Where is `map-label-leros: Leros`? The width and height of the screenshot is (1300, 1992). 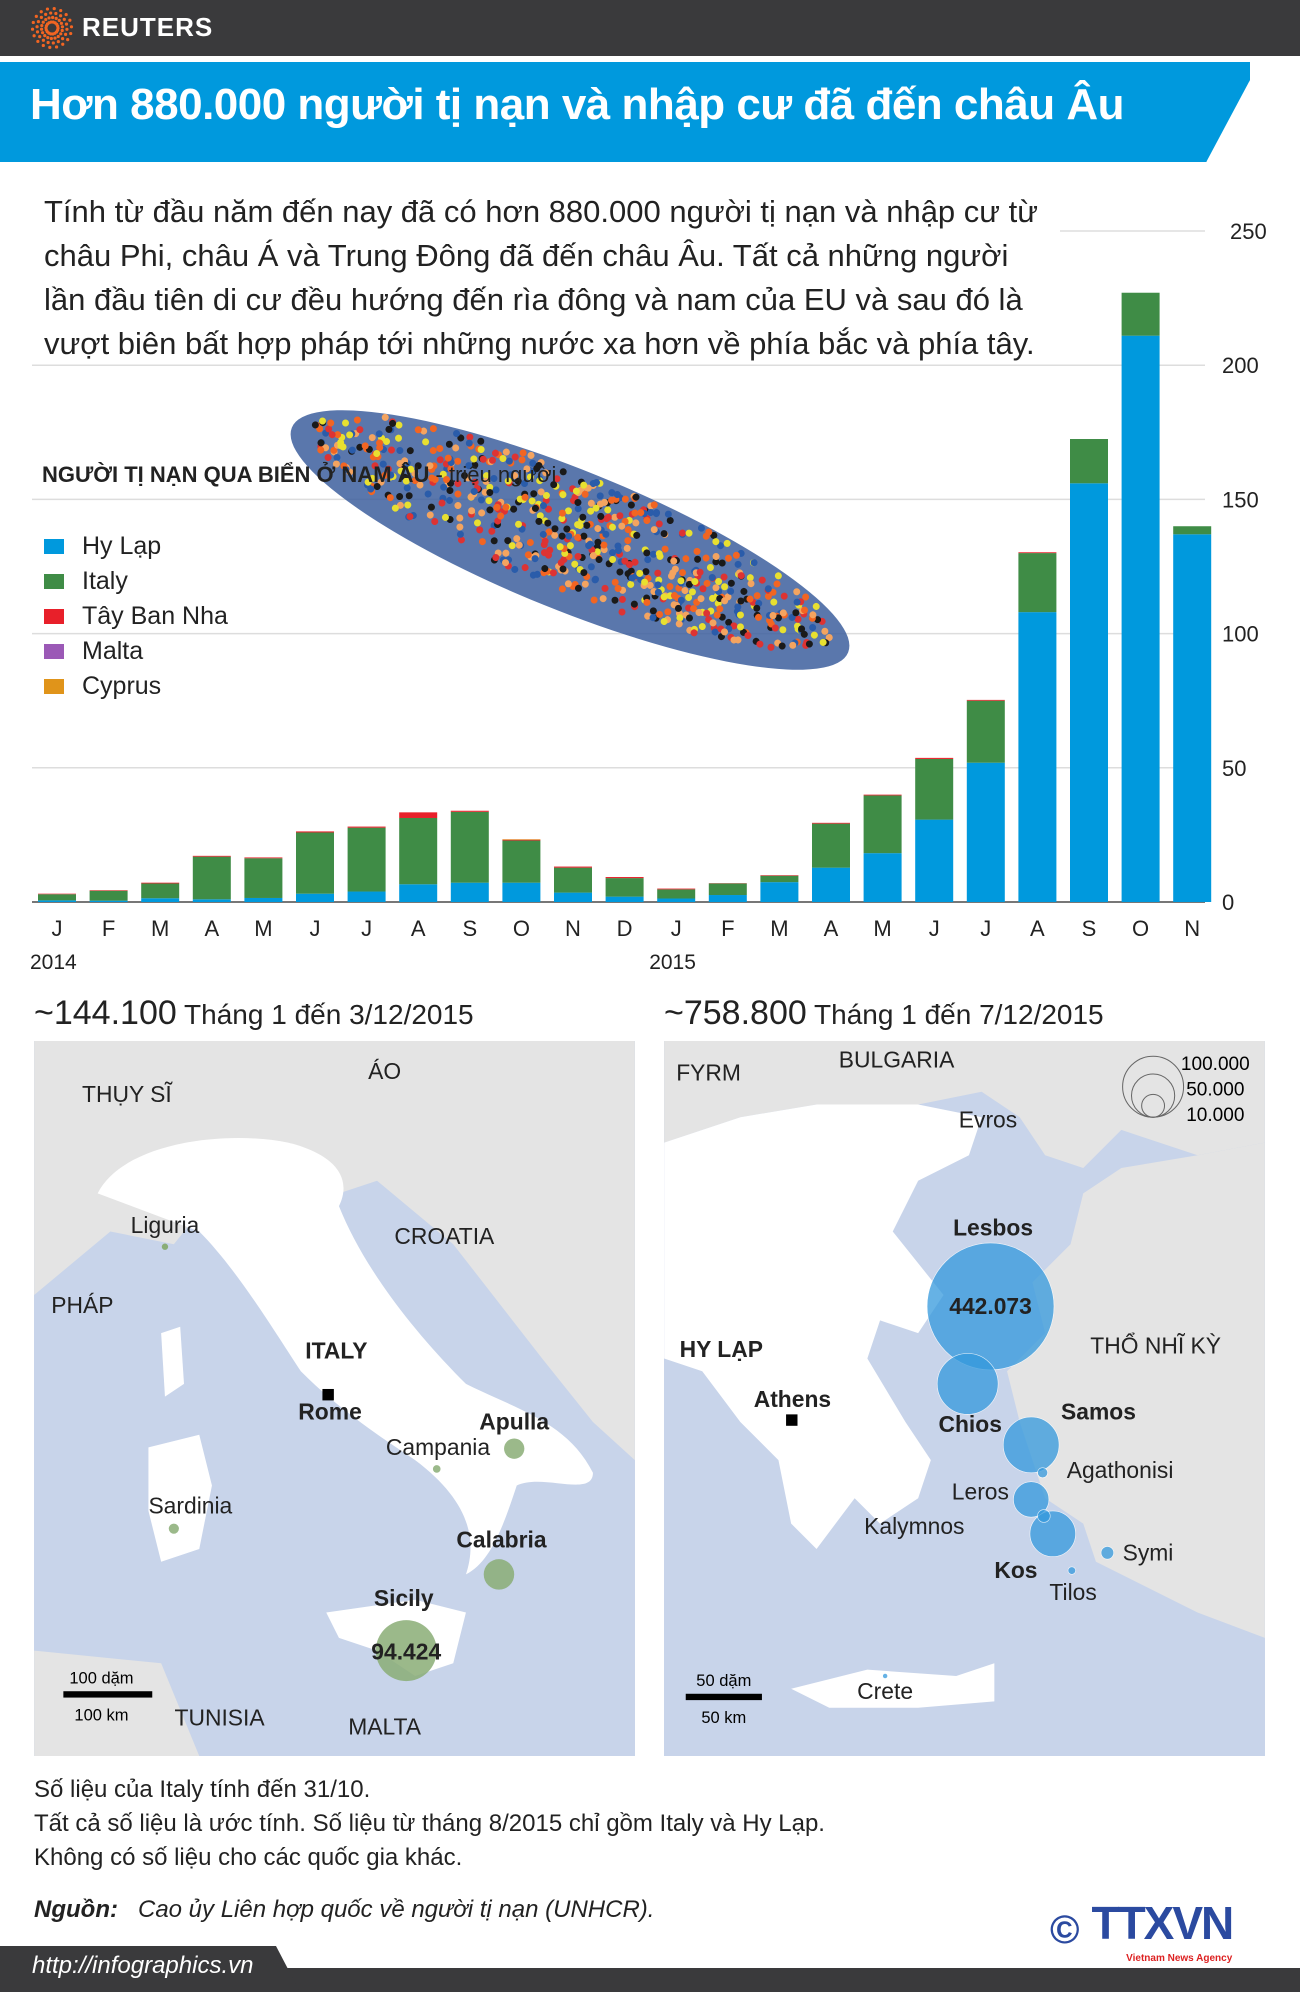
map-label-leros: Leros is located at coordinates (980, 1491).